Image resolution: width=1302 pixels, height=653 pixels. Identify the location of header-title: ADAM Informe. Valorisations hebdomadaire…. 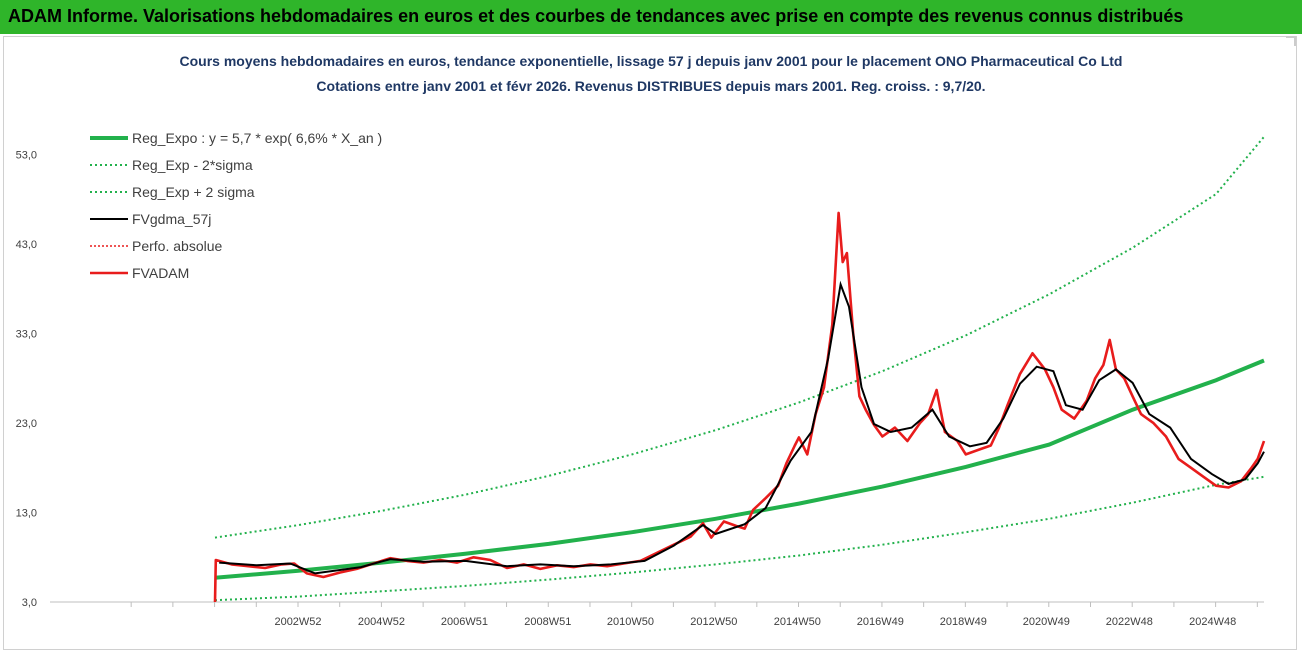
(596, 16).